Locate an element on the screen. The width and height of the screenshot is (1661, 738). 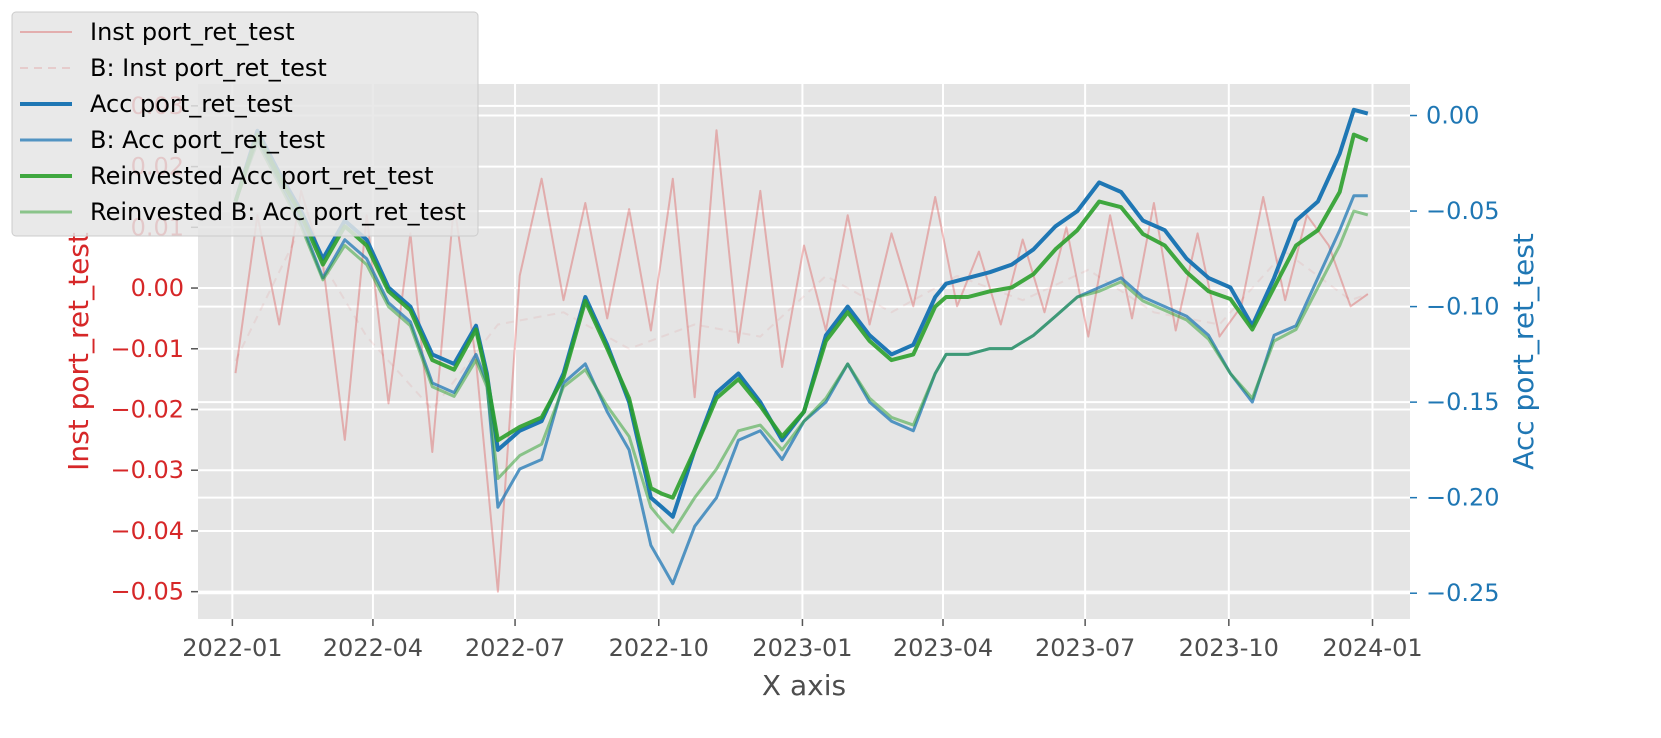
left-tick-label: −0.04 is located at coordinates (147, 531).